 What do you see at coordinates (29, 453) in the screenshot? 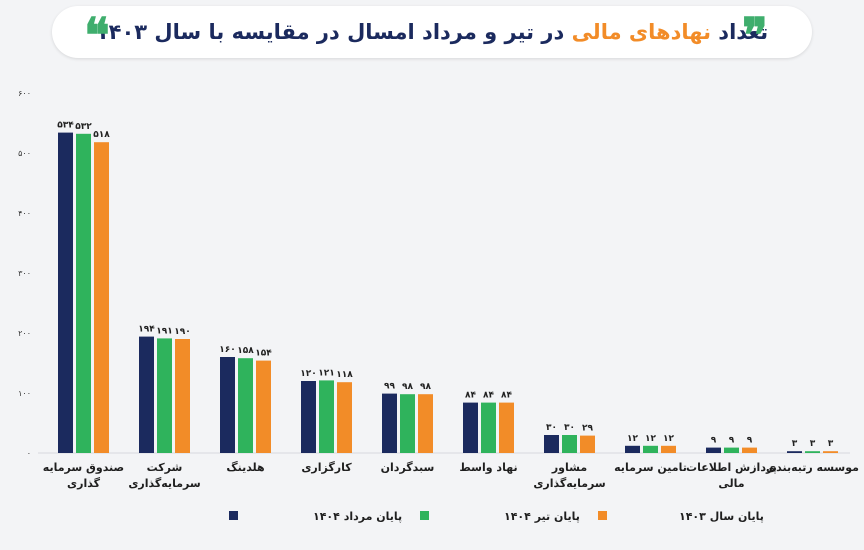
I see `y-tick-label: ۰` at bounding box center [29, 453].